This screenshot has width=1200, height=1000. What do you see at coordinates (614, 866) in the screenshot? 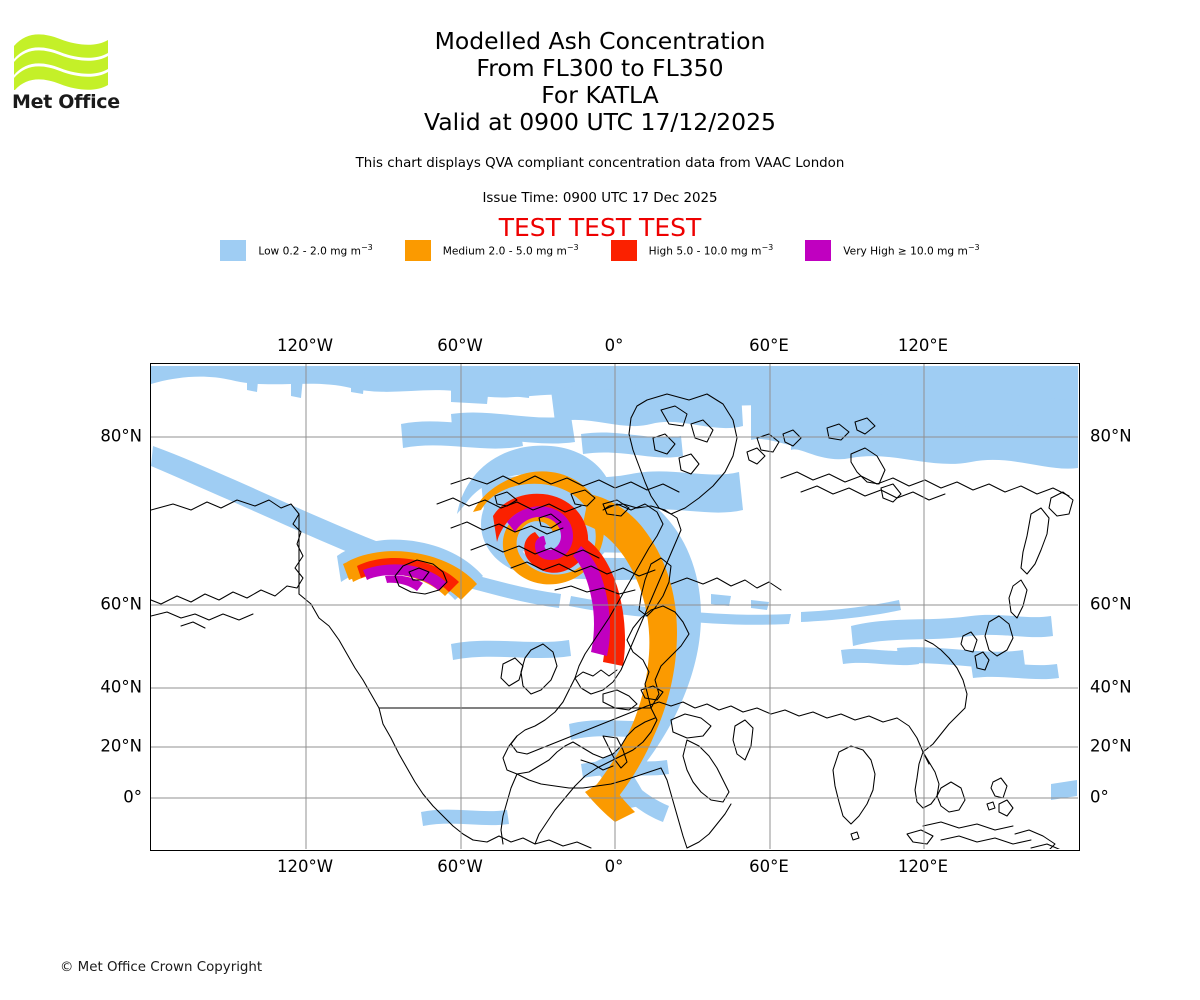
I see `x-axis-bottom-label-0: 0°` at bounding box center [614, 866].